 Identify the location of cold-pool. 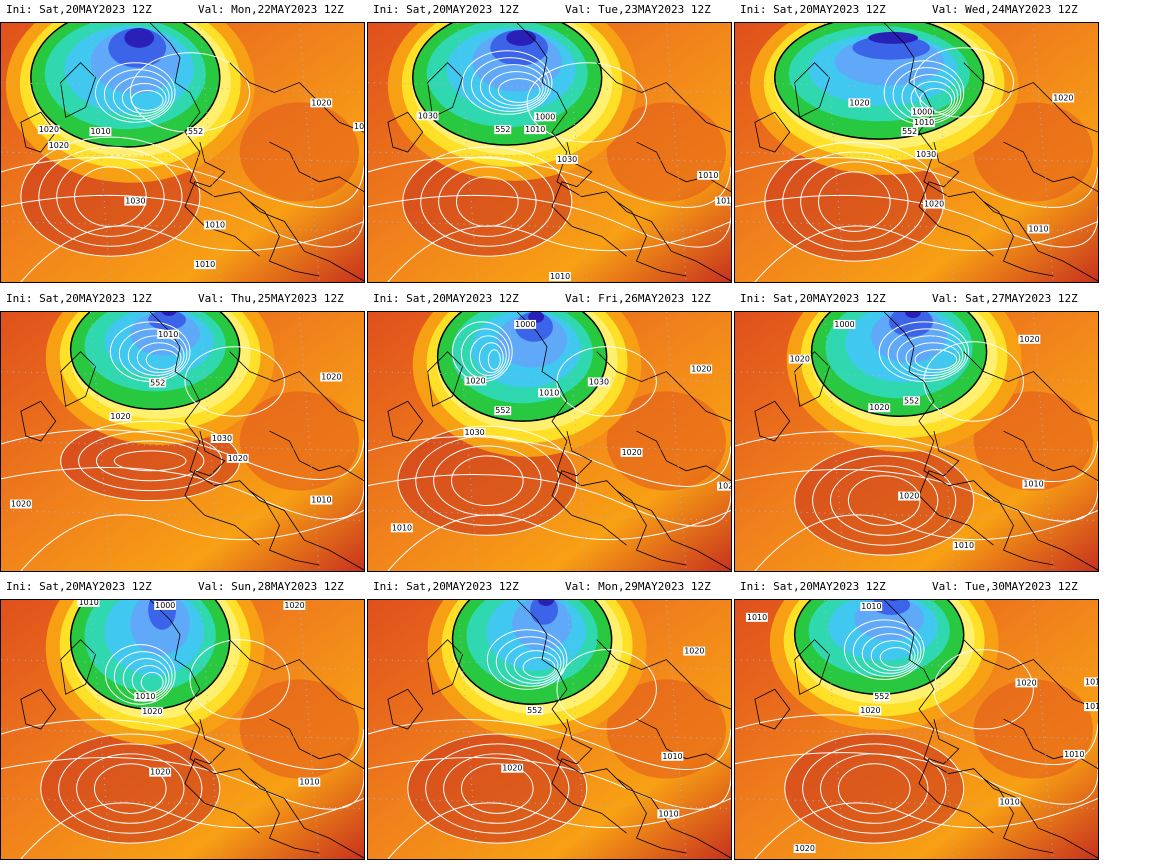
(167, 321).